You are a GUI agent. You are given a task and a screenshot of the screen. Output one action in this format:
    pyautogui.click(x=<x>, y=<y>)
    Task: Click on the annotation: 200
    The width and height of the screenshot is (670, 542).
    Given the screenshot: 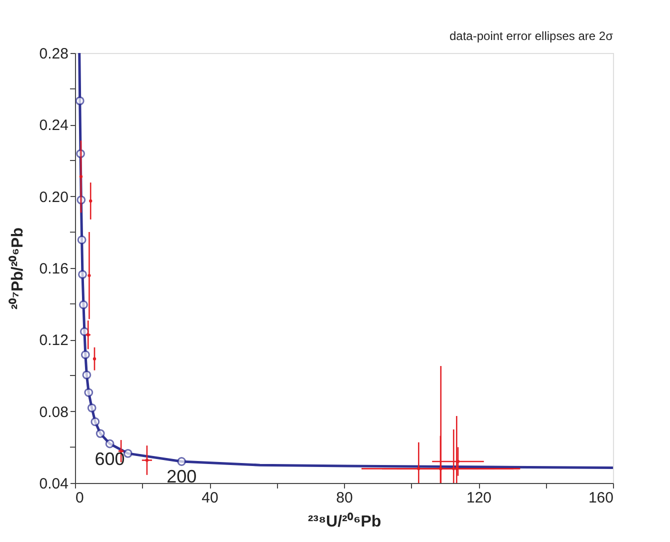 What is the action you would take?
    pyautogui.click(x=181, y=476)
    